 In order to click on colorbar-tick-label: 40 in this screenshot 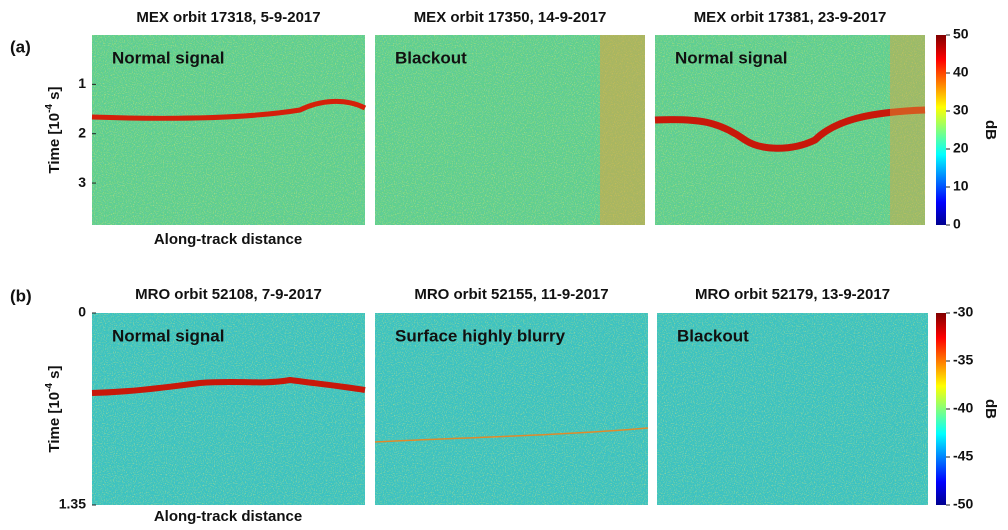, I will do `click(961, 72)`.